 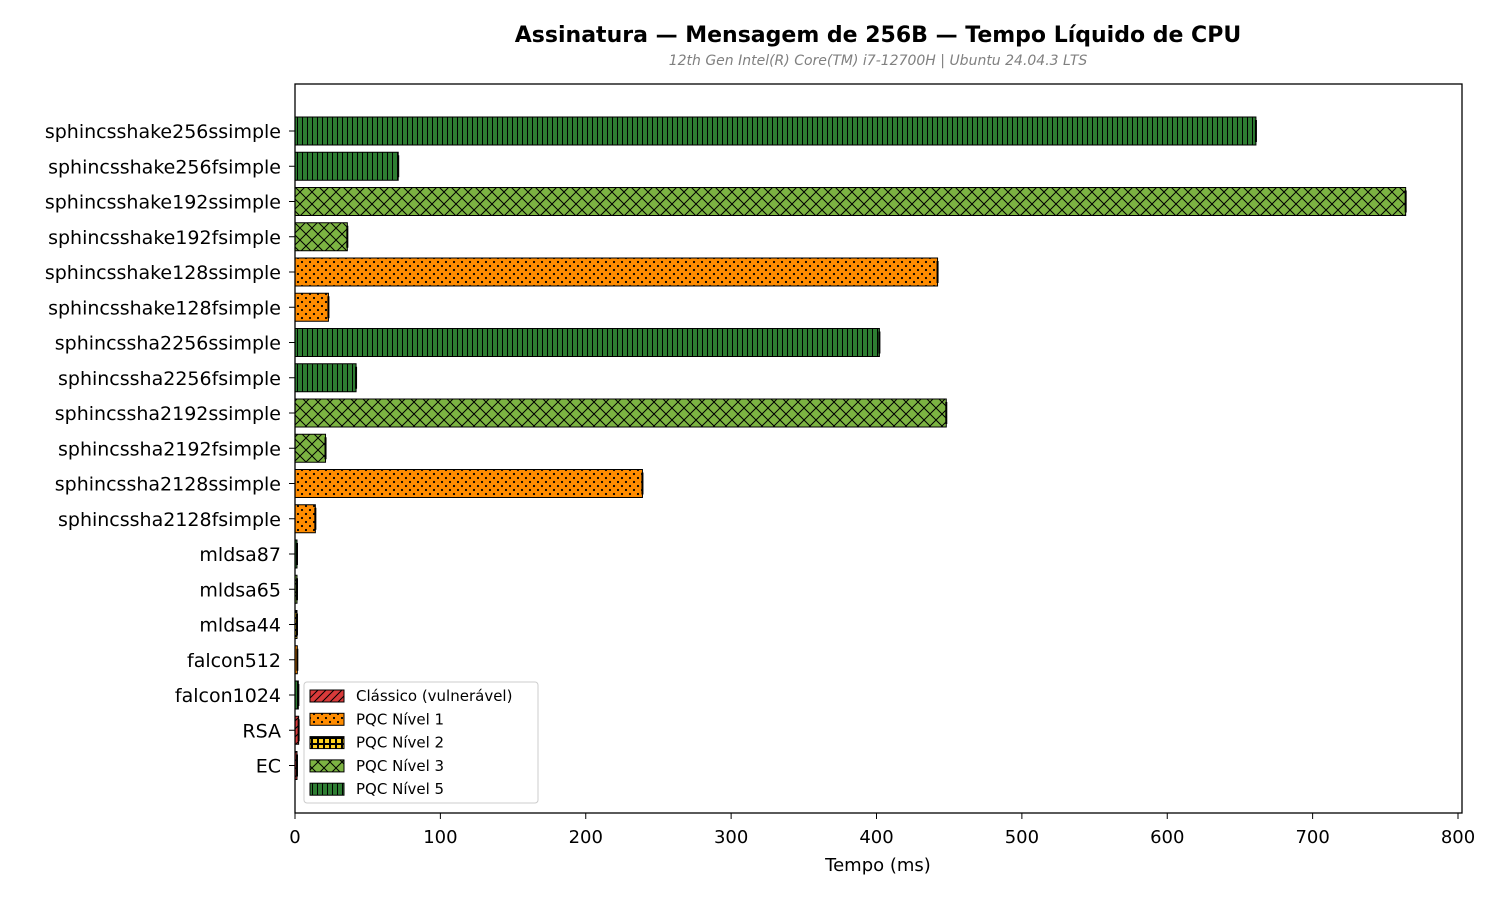 I want to click on bar-sphincssha2256fsimple, so click(x=325, y=378).